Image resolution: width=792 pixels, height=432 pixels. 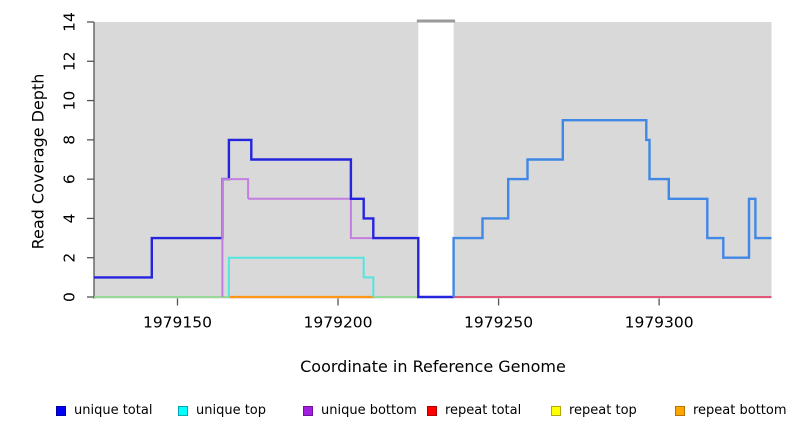 I want to click on y-tick-label: 2, so click(x=70, y=258).